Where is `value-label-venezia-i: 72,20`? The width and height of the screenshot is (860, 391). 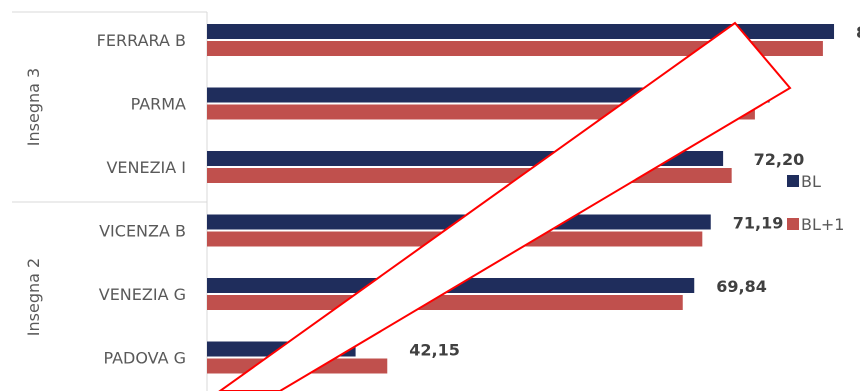
value-label-venezia-i: 72,20 is located at coordinates (779, 159).